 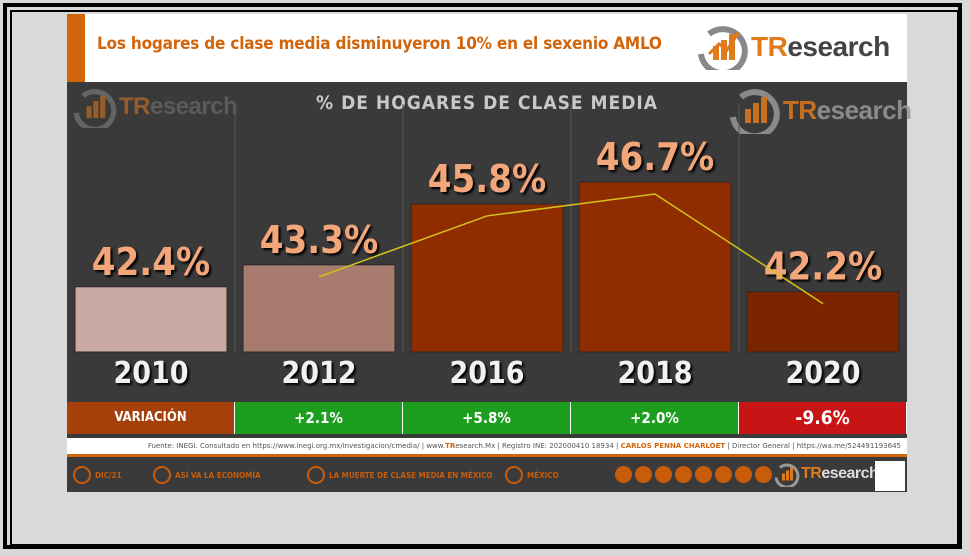 What do you see at coordinates (683, 474) in the screenshot?
I see `youtube-icon` at bounding box center [683, 474].